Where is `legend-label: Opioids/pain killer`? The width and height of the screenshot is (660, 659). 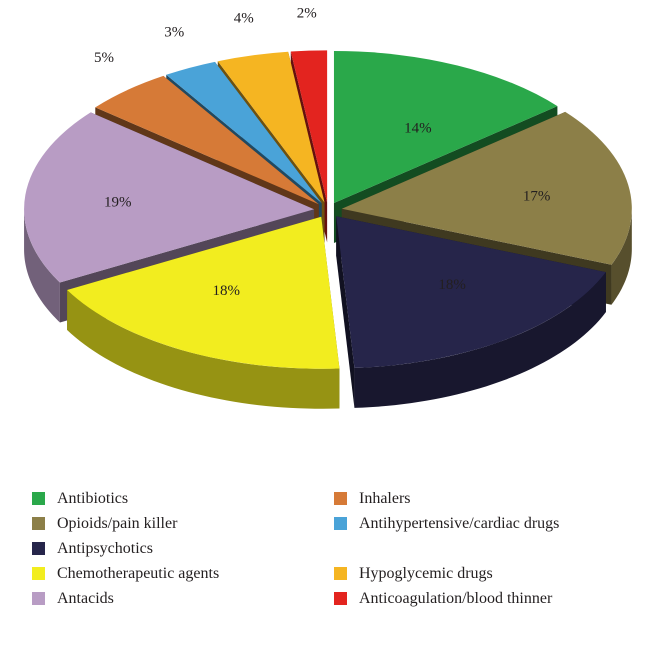 legend-label: Opioids/pain killer is located at coordinates (117, 523).